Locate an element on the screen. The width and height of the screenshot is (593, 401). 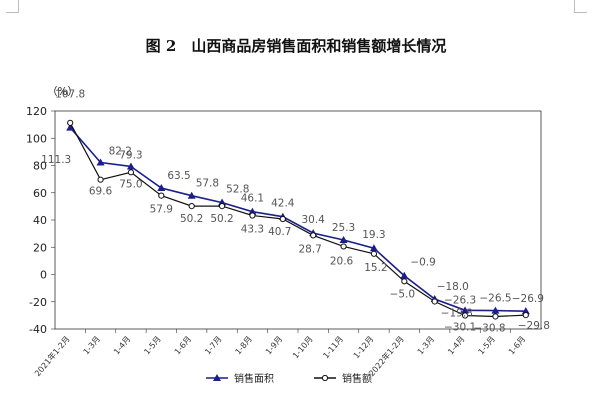
x-tick-label: 1-9月 is located at coordinates (274, 346).